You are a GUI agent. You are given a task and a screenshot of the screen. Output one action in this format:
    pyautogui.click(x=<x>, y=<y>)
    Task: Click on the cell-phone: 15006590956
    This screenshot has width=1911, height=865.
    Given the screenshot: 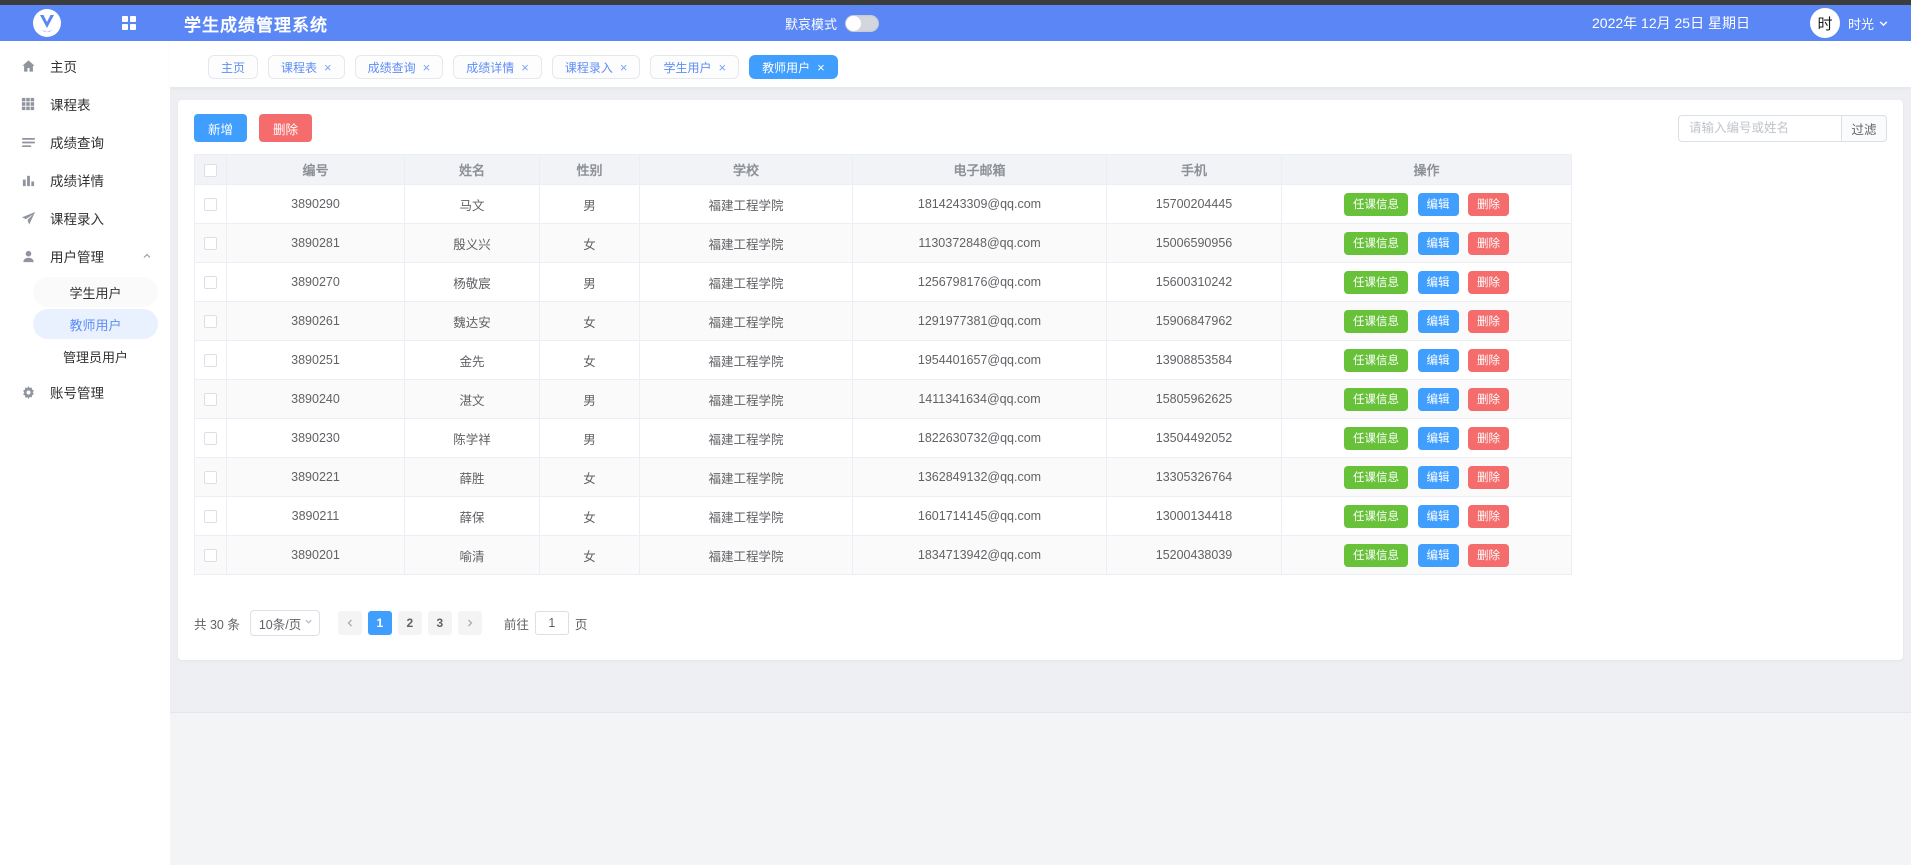 What is the action you would take?
    pyautogui.click(x=1194, y=243)
    